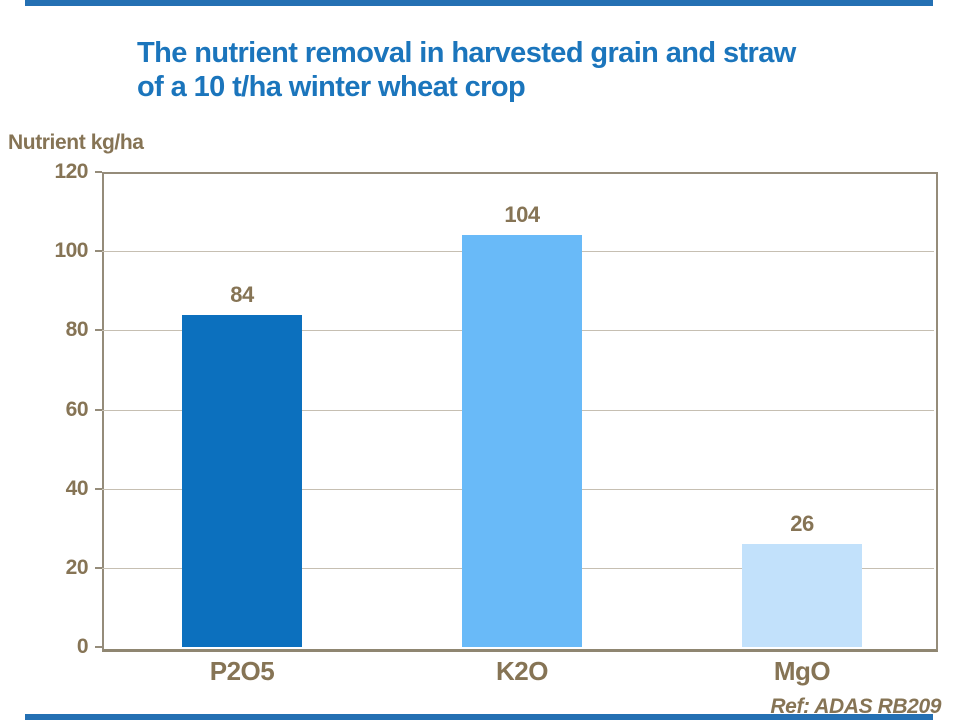 Image resolution: width=960 pixels, height=720 pixels. Describe the element at coordinates (479, 3) in the screenshot. I see `top-border-rule` at that location.